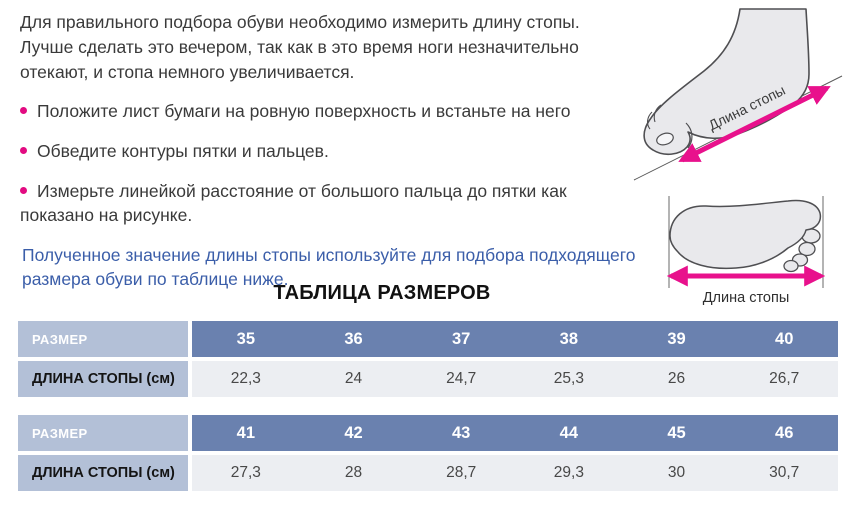  Describe the element at coordinates (676, 432) in the screenshot. I see `size-cell: 45` at that location.